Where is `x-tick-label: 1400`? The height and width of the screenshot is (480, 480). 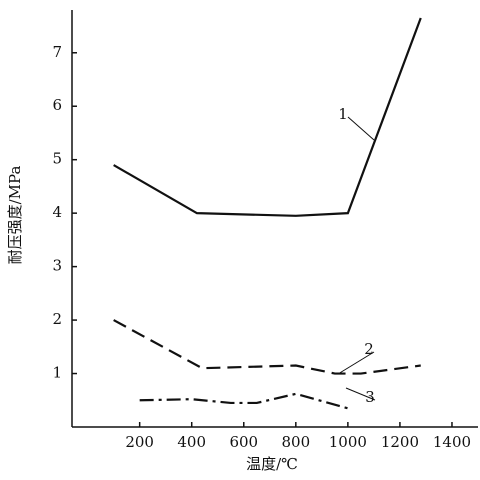 x-tick-label: 1400 is located at coordinates (452, 442).